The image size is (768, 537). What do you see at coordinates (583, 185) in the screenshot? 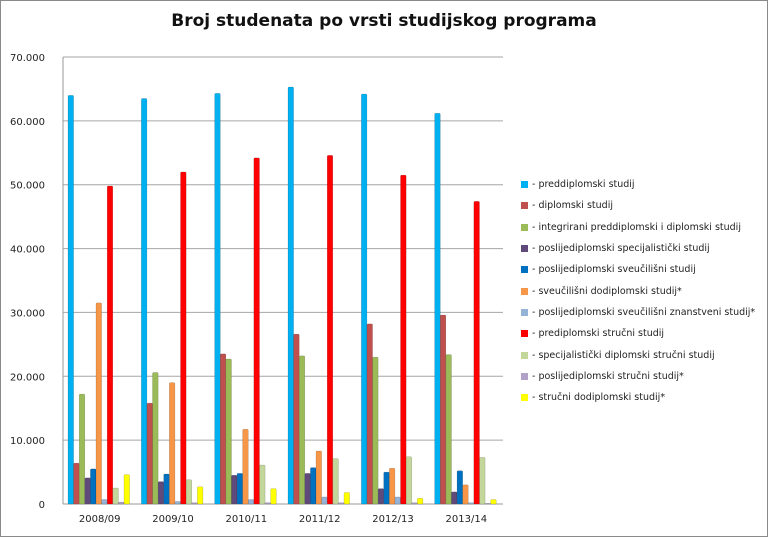
I see `legend-label: - preddiplomski studij` at bounding box center [583, 185].